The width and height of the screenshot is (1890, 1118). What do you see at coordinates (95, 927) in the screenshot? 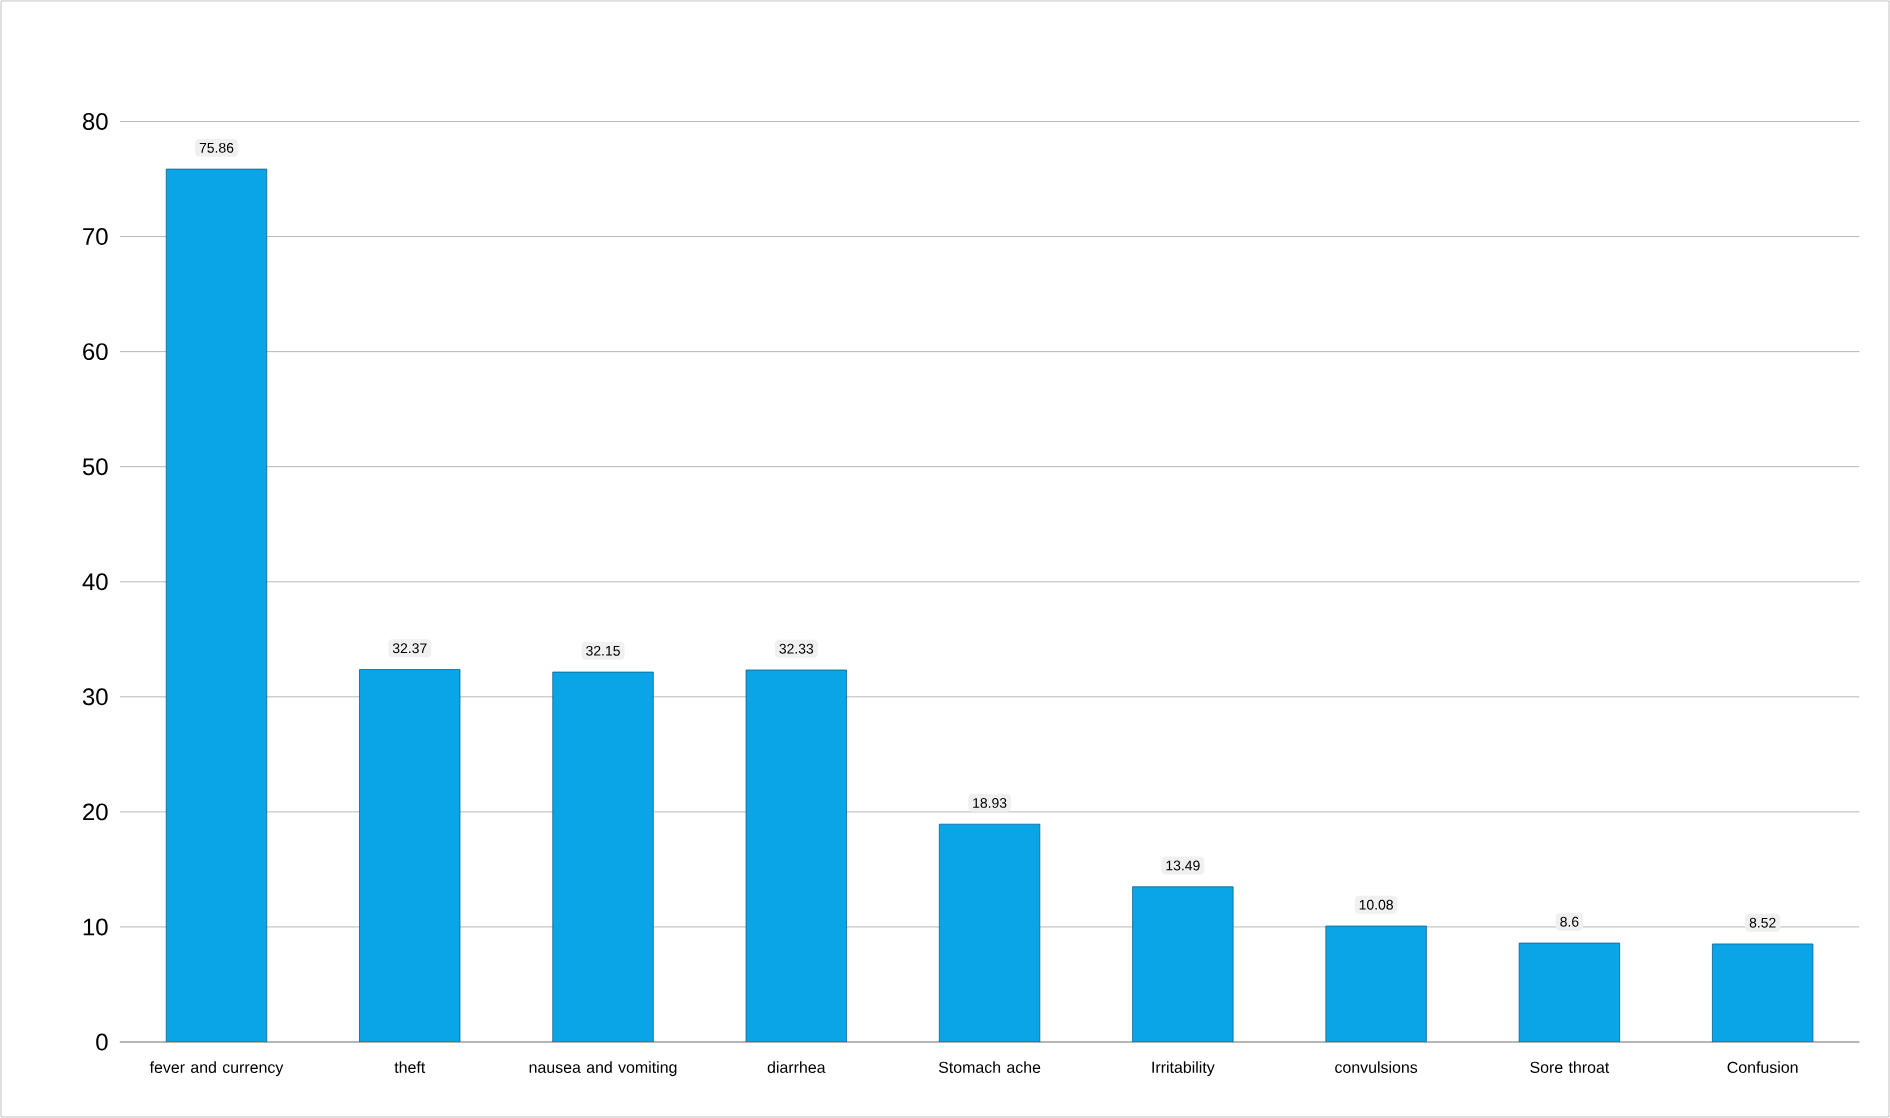
I see `y-tick-label: 10` at bounding box center [95, 927].